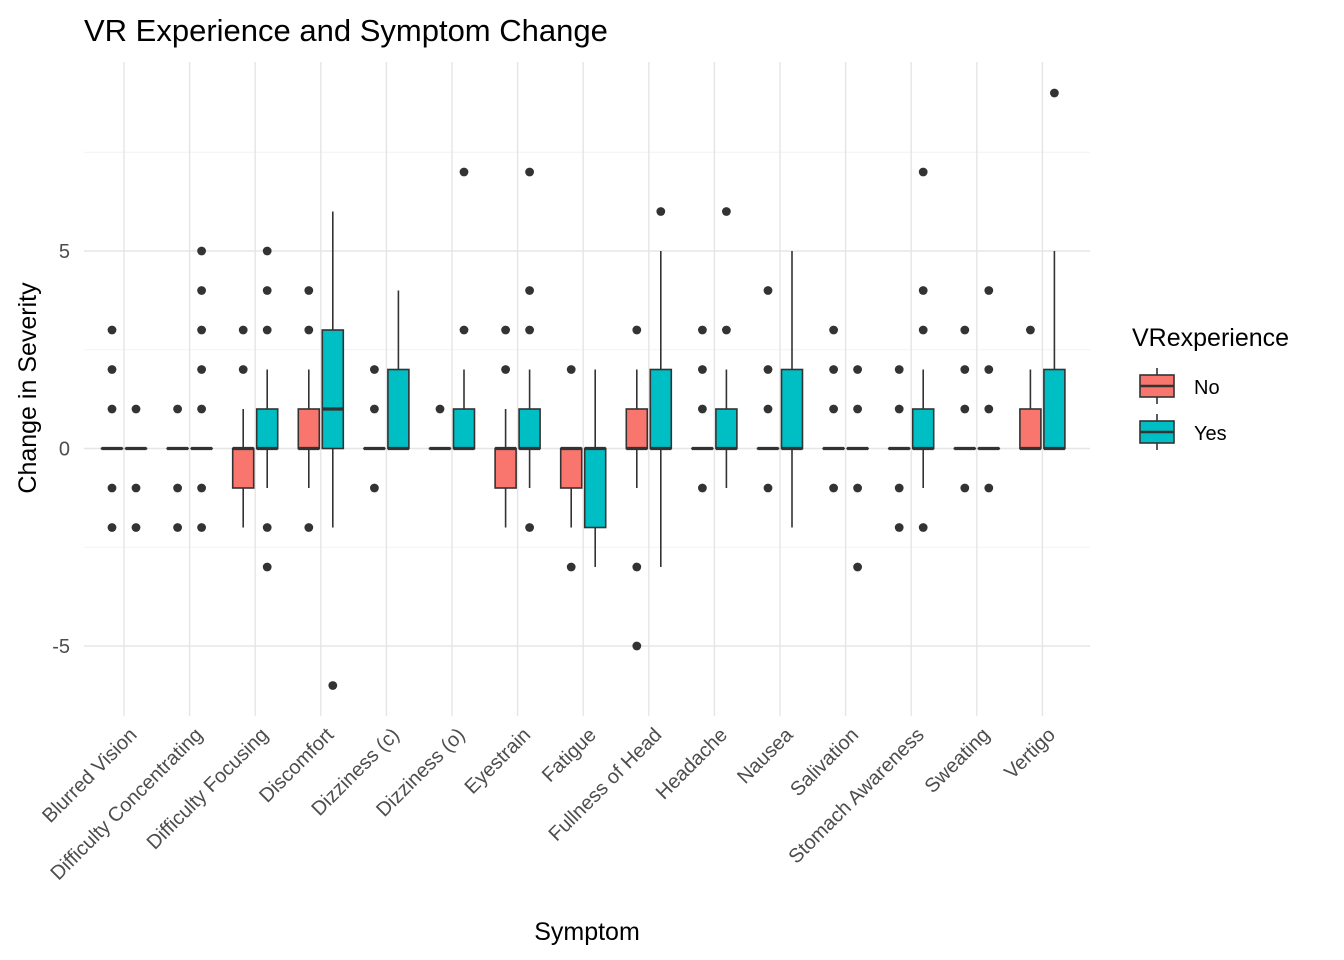 The image size is (1344, 960). I want to click on legend-key-yes, so click(1157, 432).